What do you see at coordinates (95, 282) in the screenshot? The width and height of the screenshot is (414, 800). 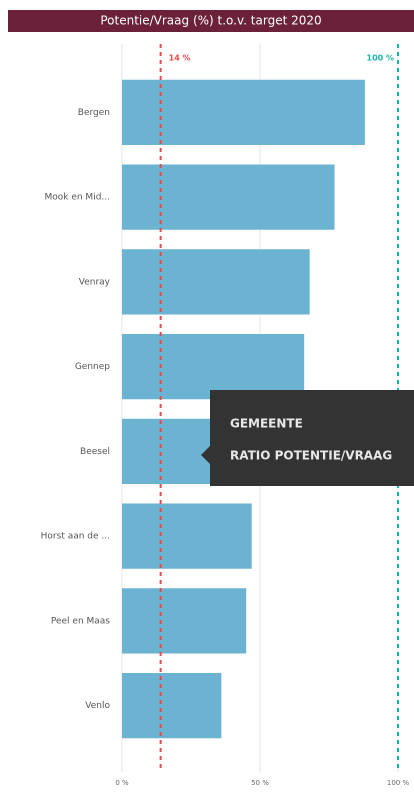 I see `y-tick-label: Venray` at bounding box center [95, 282].